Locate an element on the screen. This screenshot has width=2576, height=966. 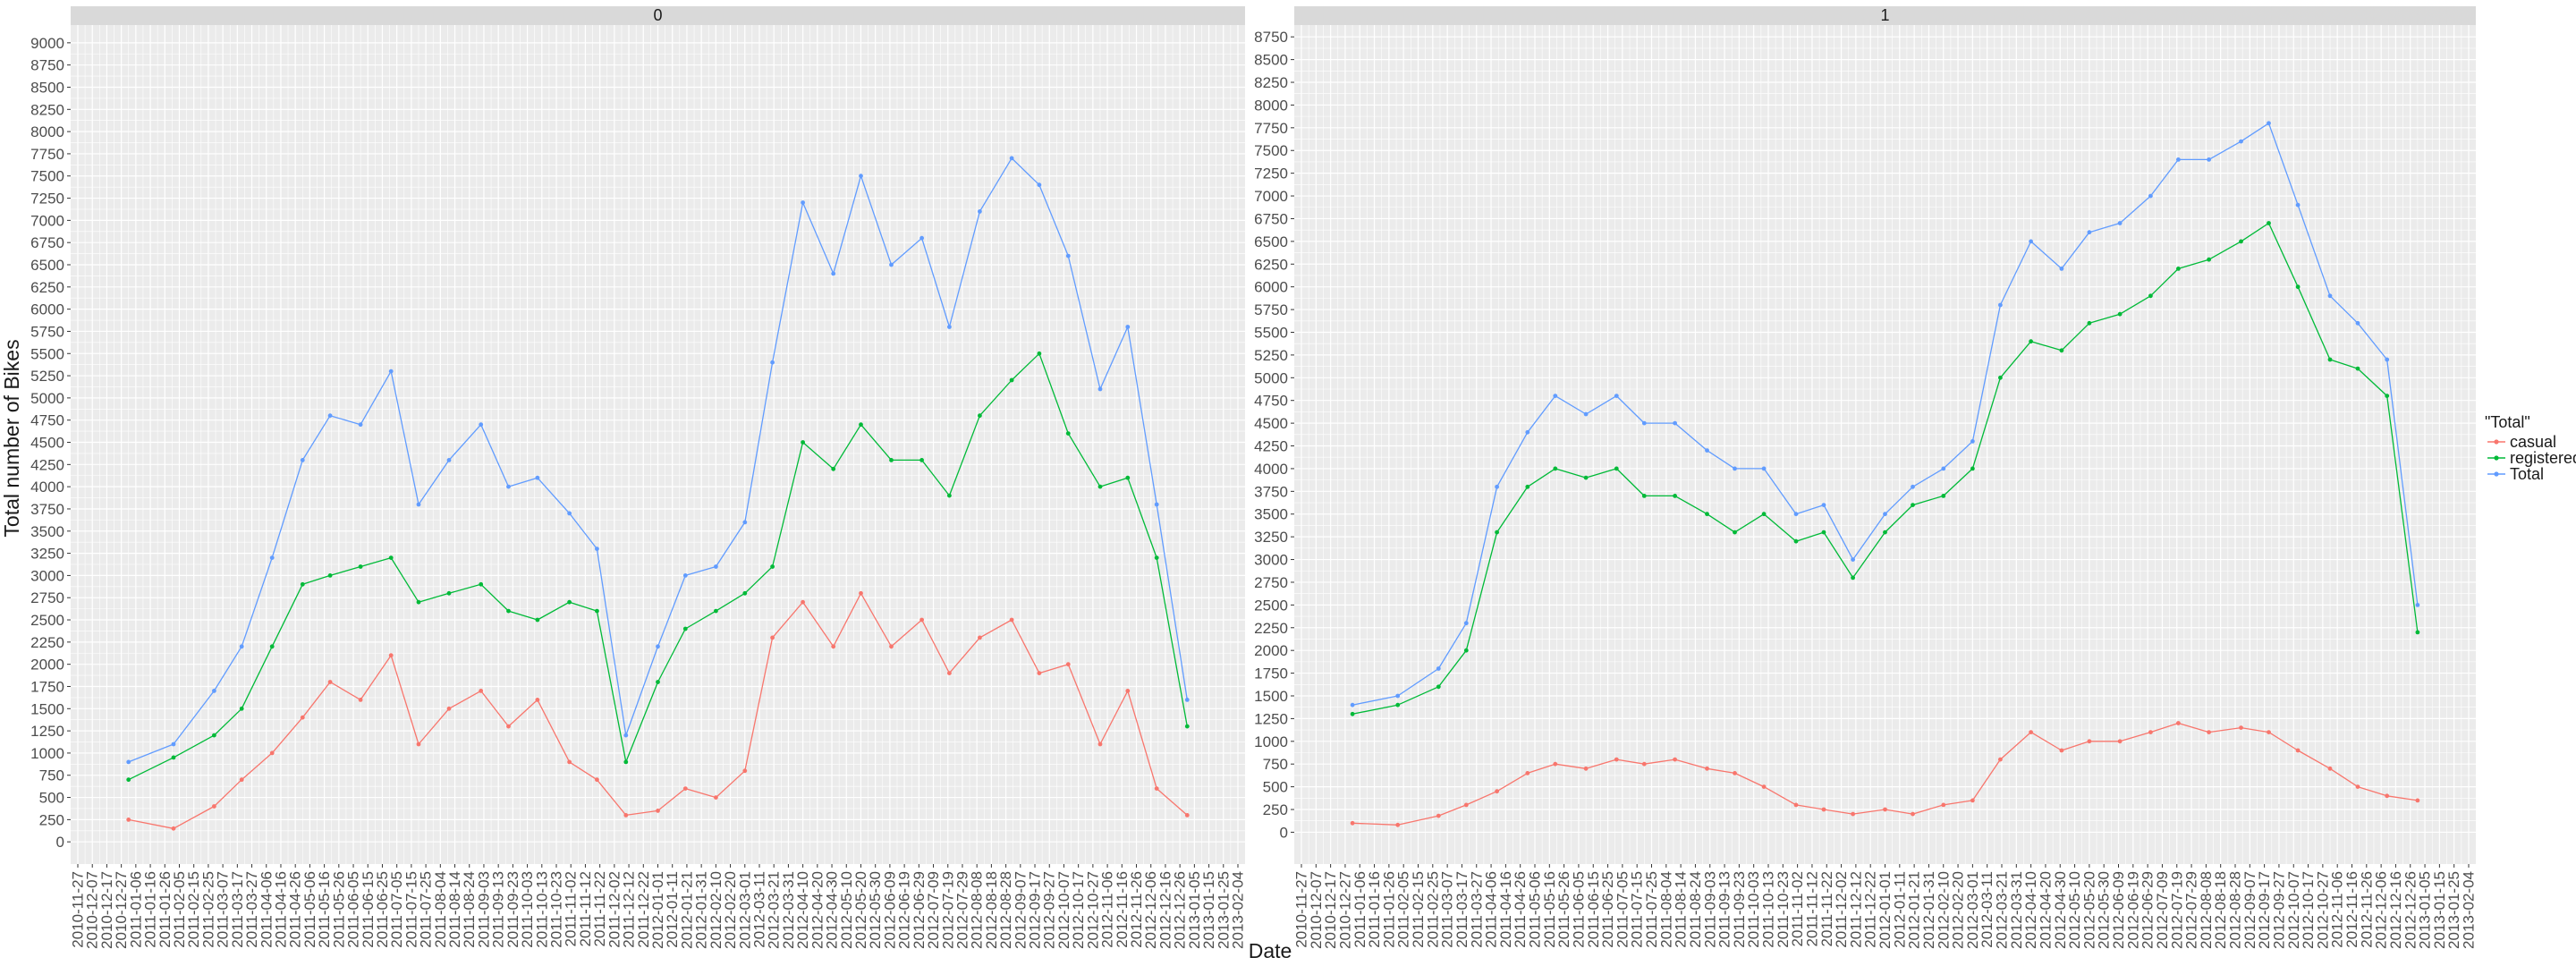
x-tick-label: 2011-07-15 is located at coordinates (410, 909).